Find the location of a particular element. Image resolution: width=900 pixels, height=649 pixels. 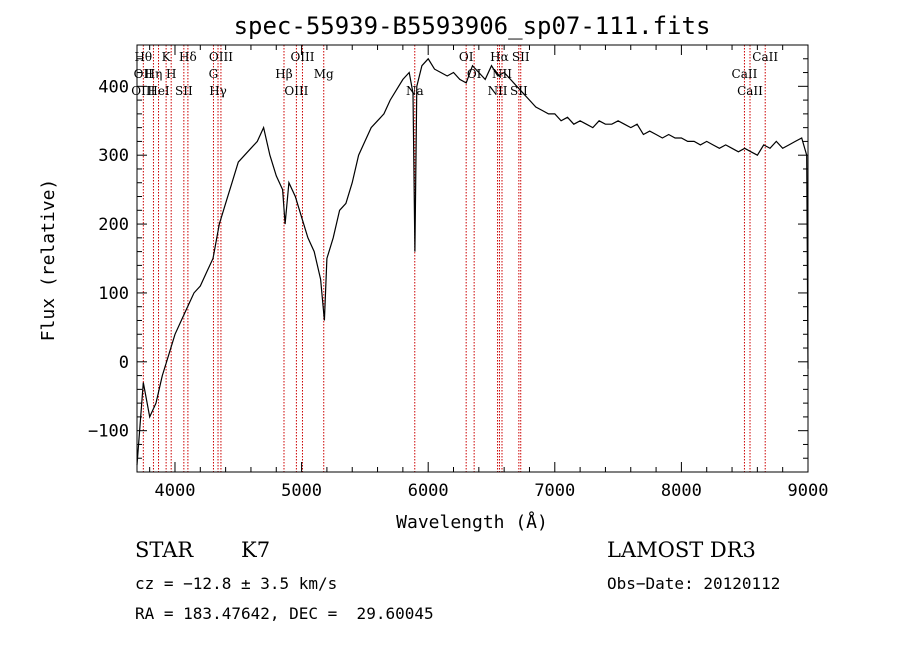

y-axis-label: Flux (relative) is located at coordinates (48, 260).